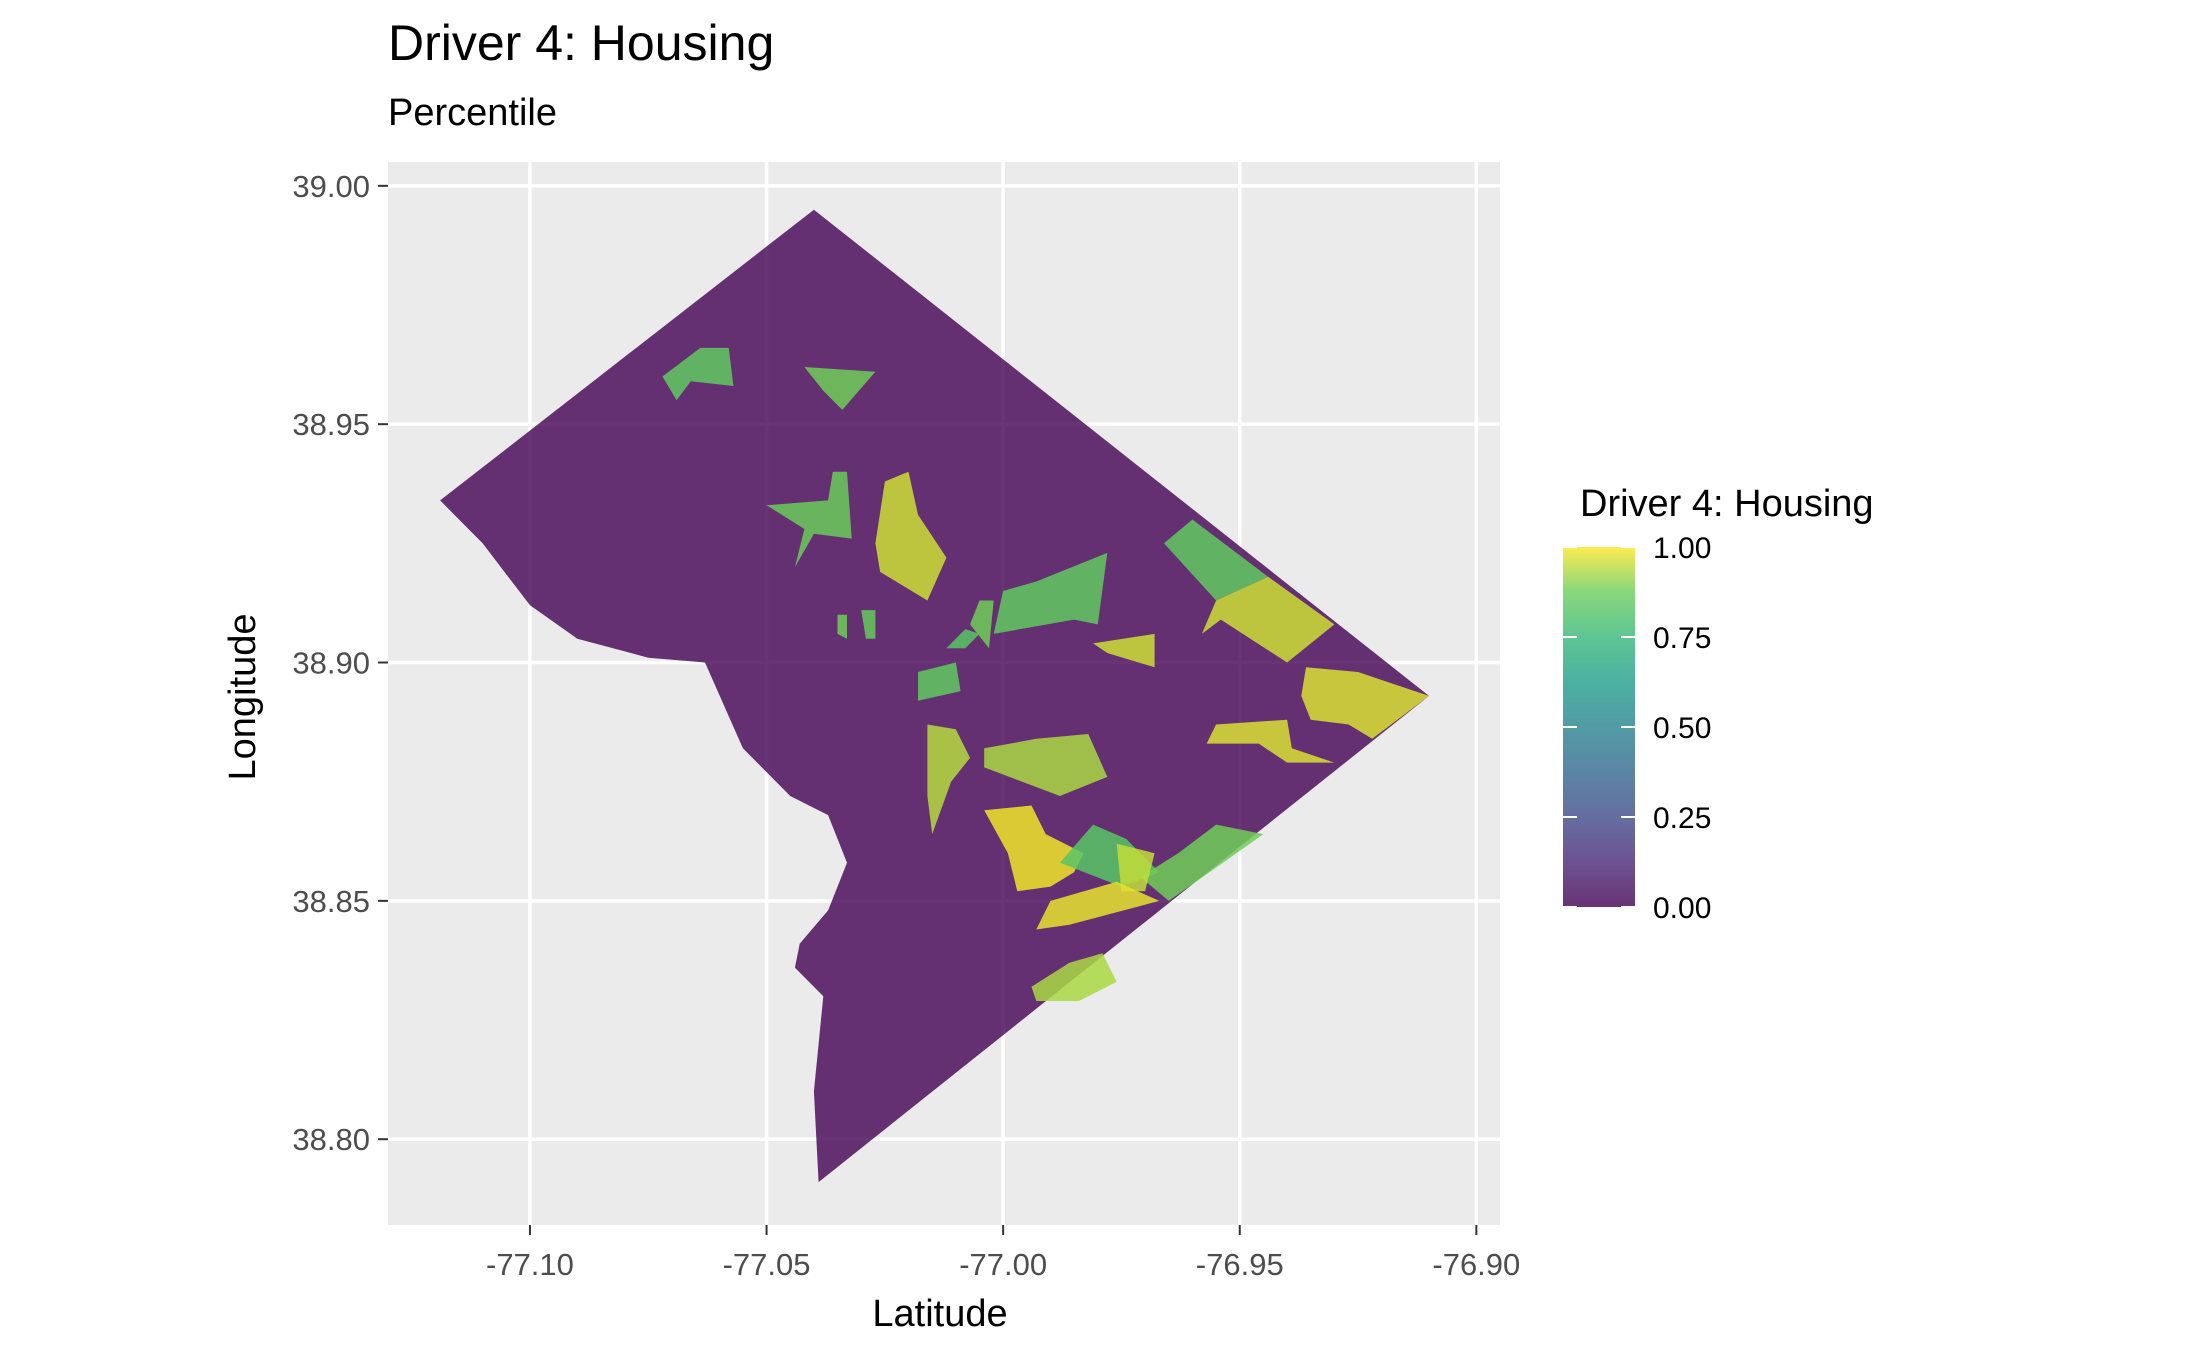 This screenshot has height=1351, width=2187. Describe the element at coordinates (1718, 704) in the screenshot. I see `legend: Driver 4: Housing 0.00 0.25 0.50 0.75 1.00` at that location.